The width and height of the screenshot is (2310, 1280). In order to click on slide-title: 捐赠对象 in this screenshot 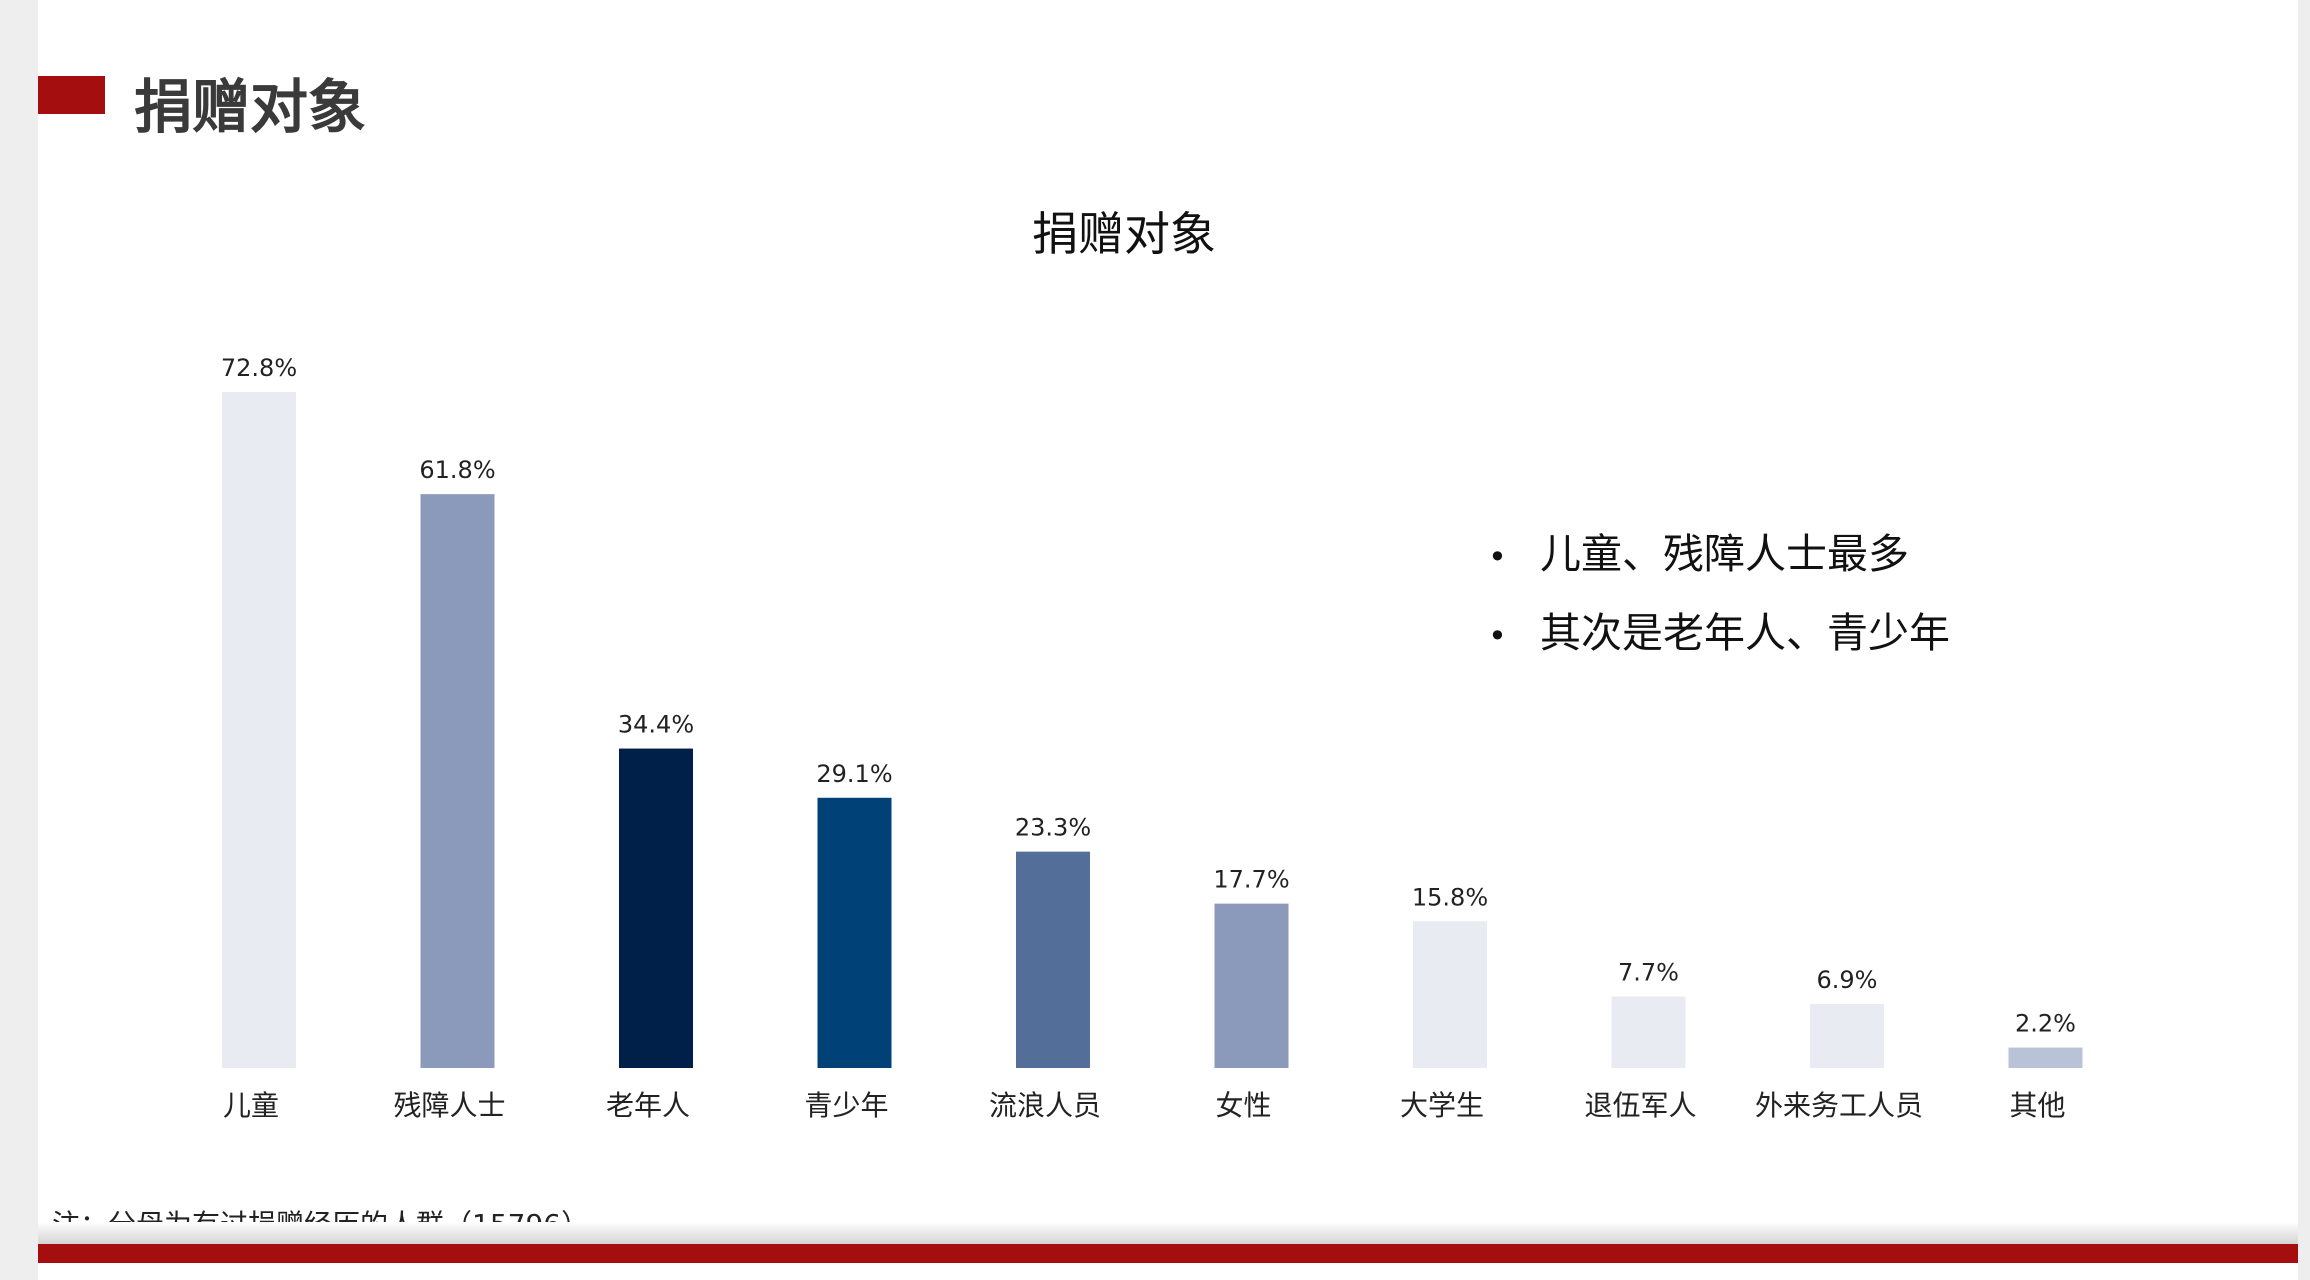, I will do `click(250, 107)`.